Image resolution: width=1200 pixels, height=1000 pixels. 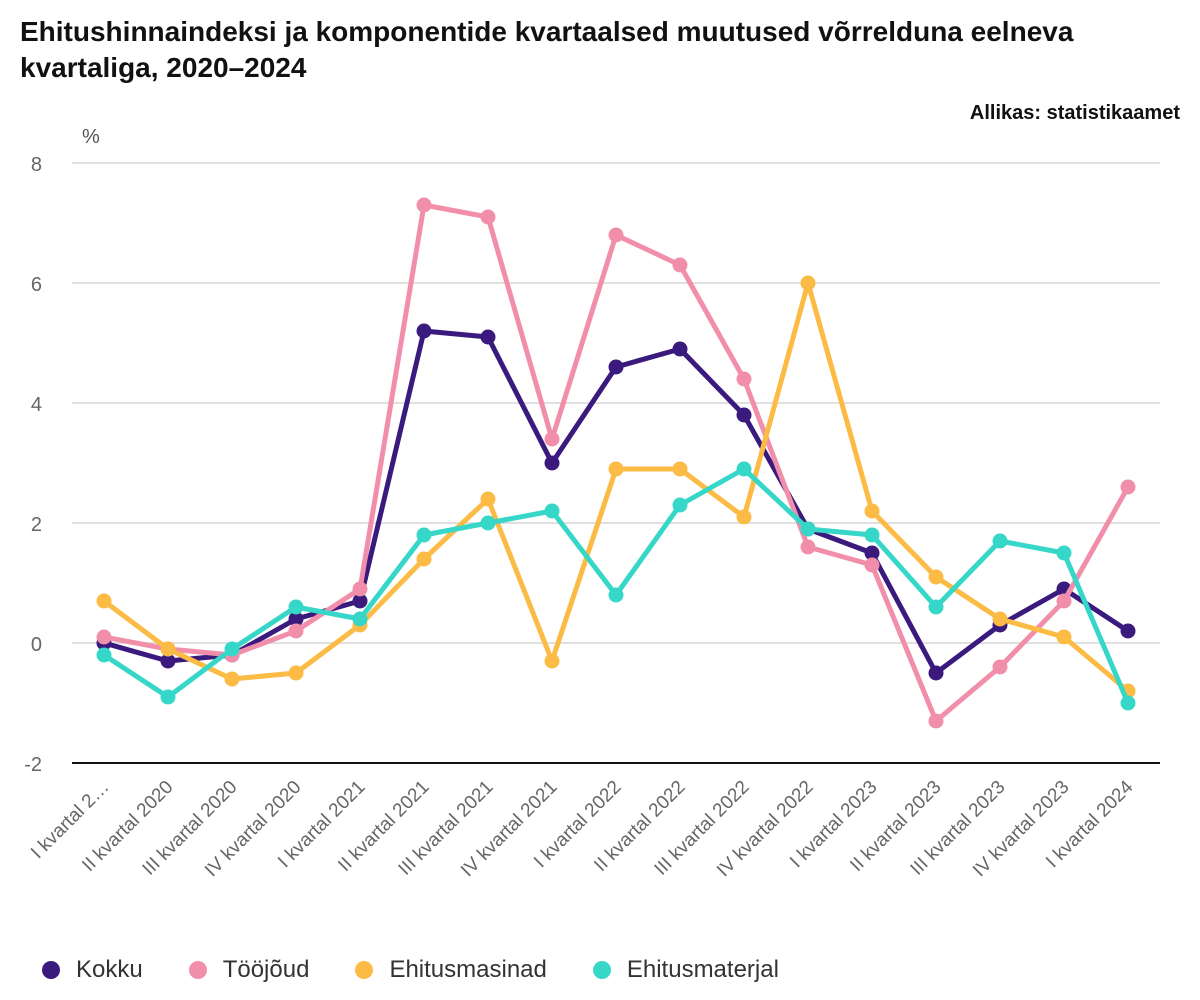 What do you see at coordinates (36, 405) in the screenshot?
I see `y-tick-label: 4` at bounding box center [36, 405].